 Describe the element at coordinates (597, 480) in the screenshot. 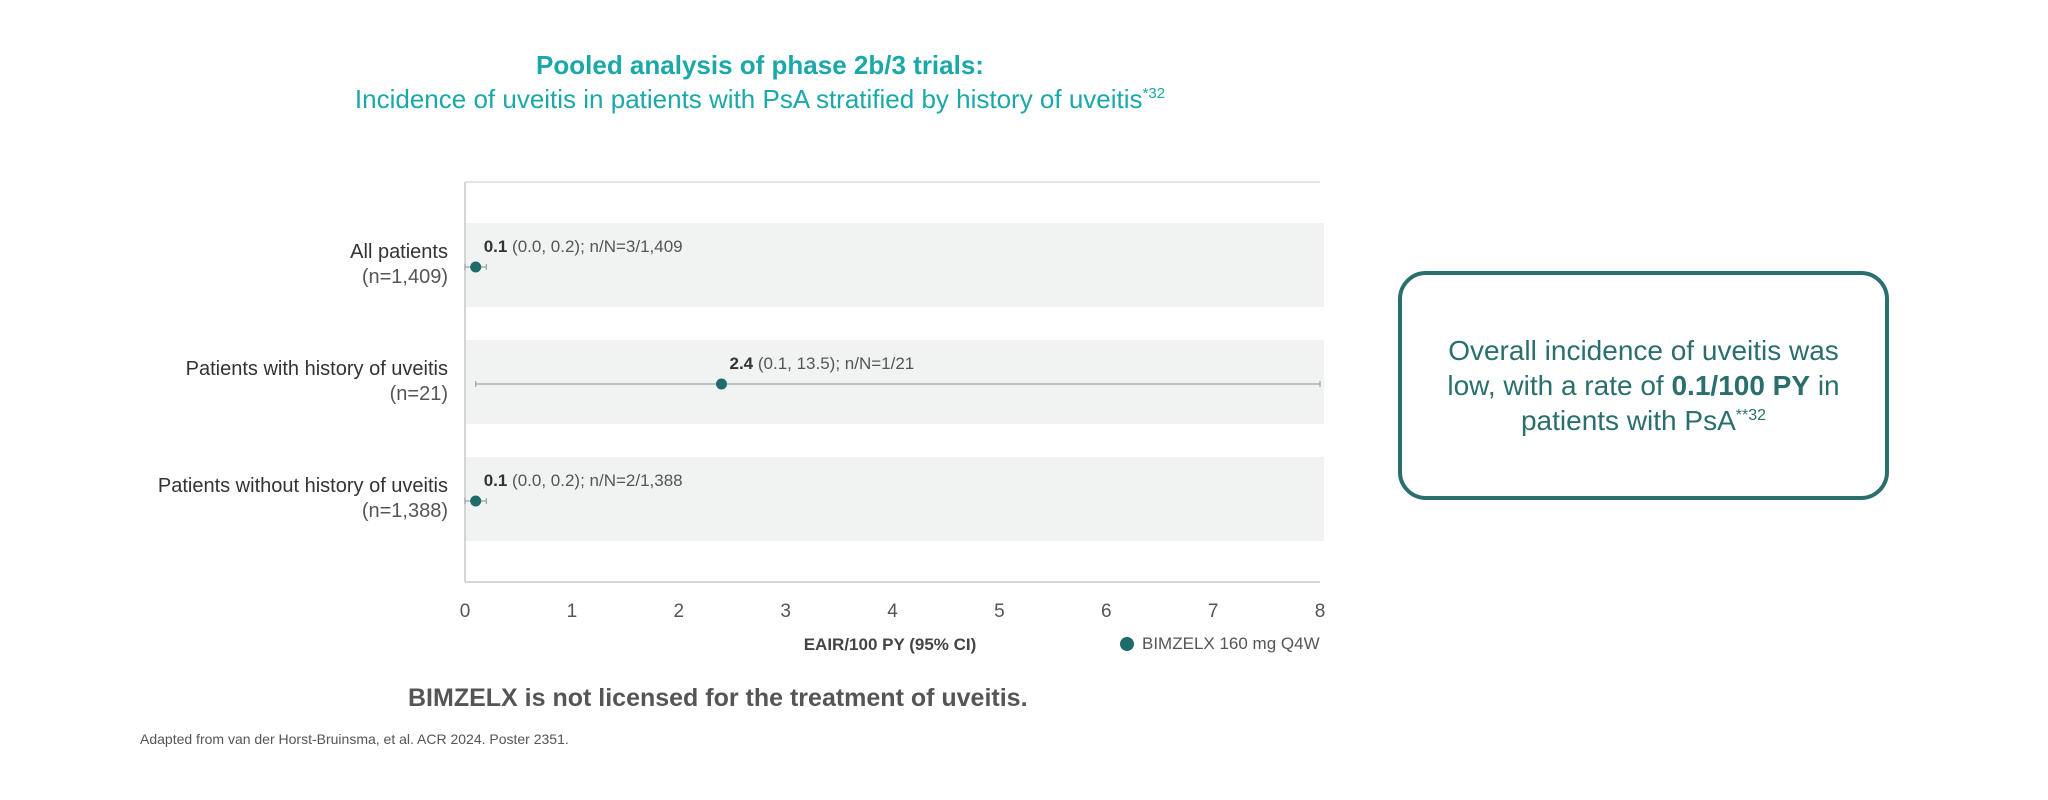

I see `data-label-detail: (0.0, 0.2); n/N=2/1,388` at that location.